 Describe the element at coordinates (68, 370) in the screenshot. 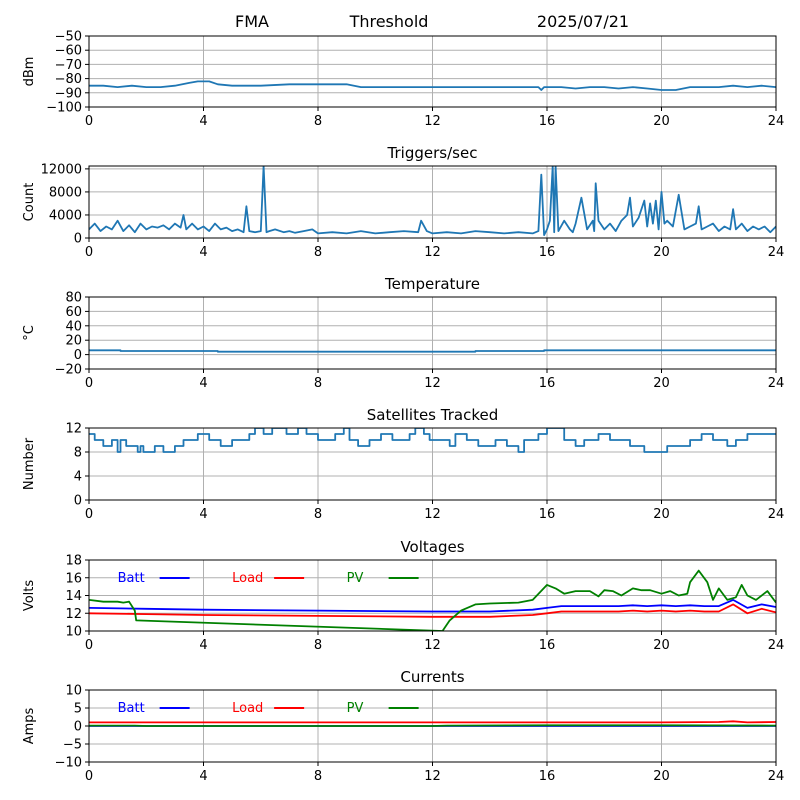

I see `y-tick-label: −20` at that location.